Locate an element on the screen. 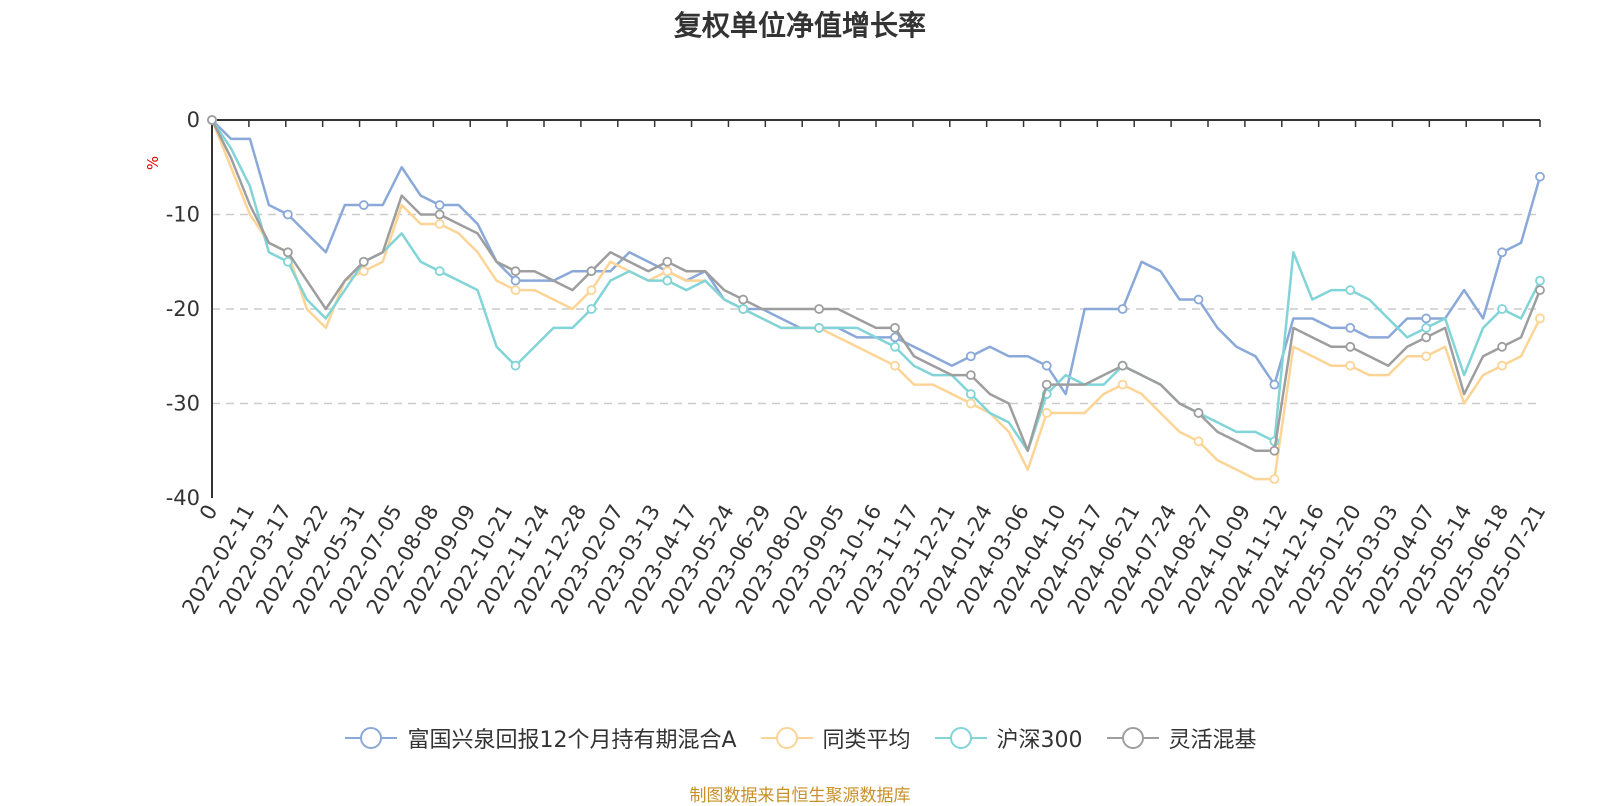 The height and width of the screenshot is (806, 1600). legend-swatch-peer-average is located at coordinates (786, 738).